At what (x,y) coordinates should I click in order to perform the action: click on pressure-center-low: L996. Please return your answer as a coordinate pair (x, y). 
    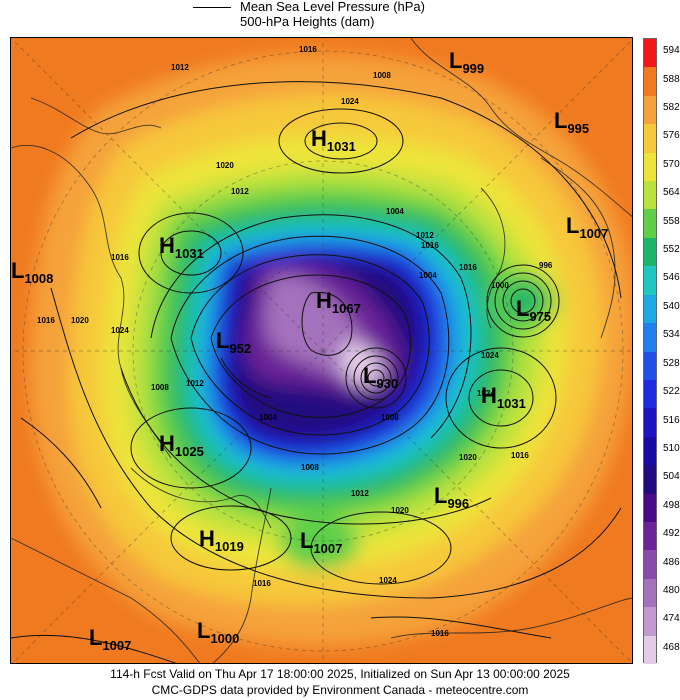
    Looking at the image, I should click on (452, 497).